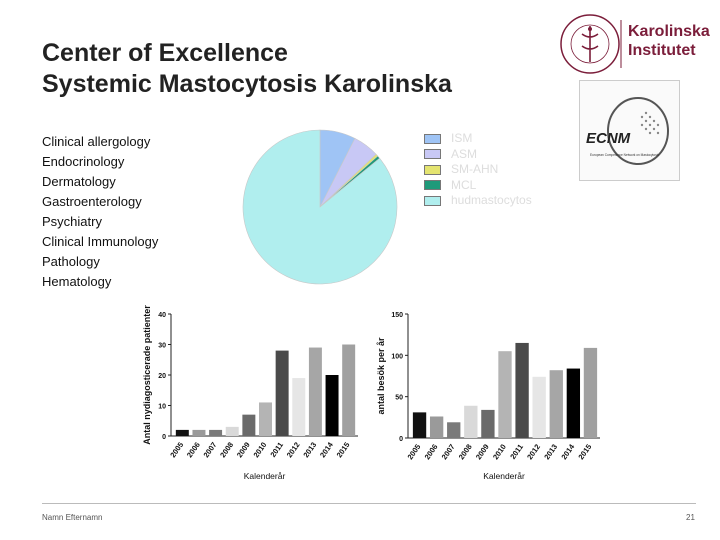 This screenshot has width=720, height=540. What do you see at coordinates (210, 449) in the screenshot?
I see `patients-x-tick-label: 2007` at bounding box center [210, 449].